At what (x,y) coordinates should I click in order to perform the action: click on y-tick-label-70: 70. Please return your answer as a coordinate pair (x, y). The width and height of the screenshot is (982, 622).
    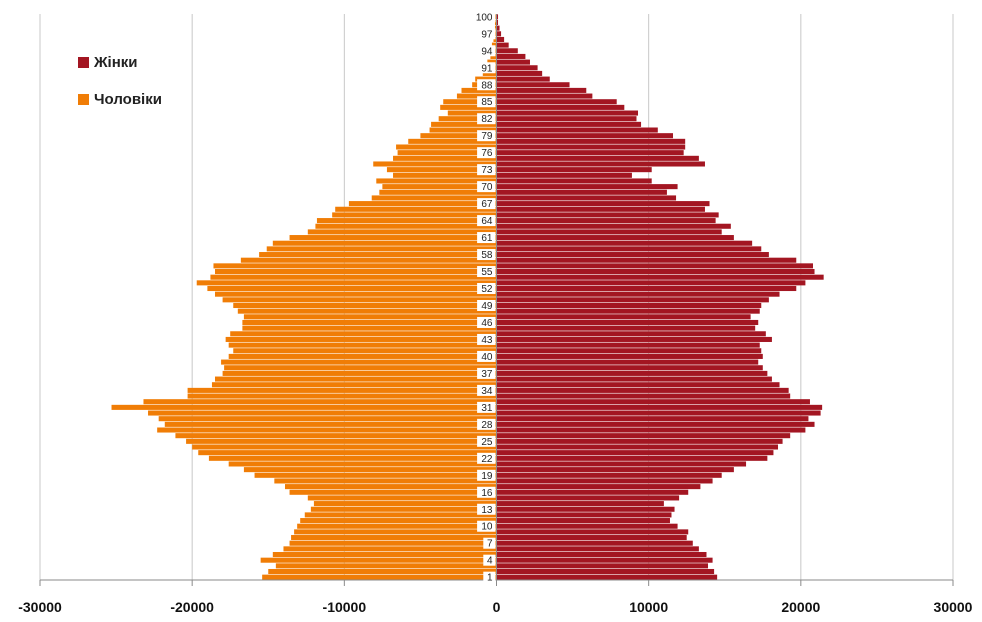
    Looking at the image, I should click on (487, 187).